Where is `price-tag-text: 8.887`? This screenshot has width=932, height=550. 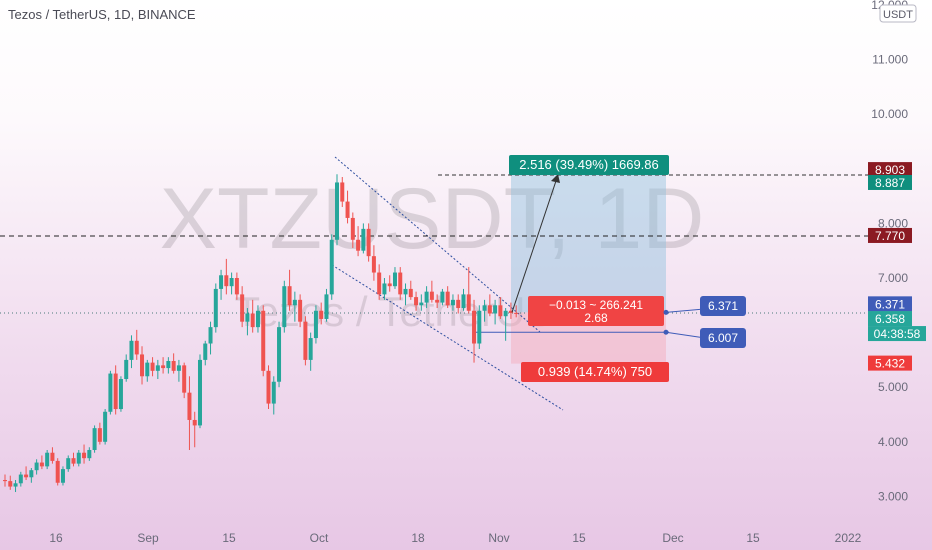
price-tag-text: 8.887 is located at coordinates (890, 183).